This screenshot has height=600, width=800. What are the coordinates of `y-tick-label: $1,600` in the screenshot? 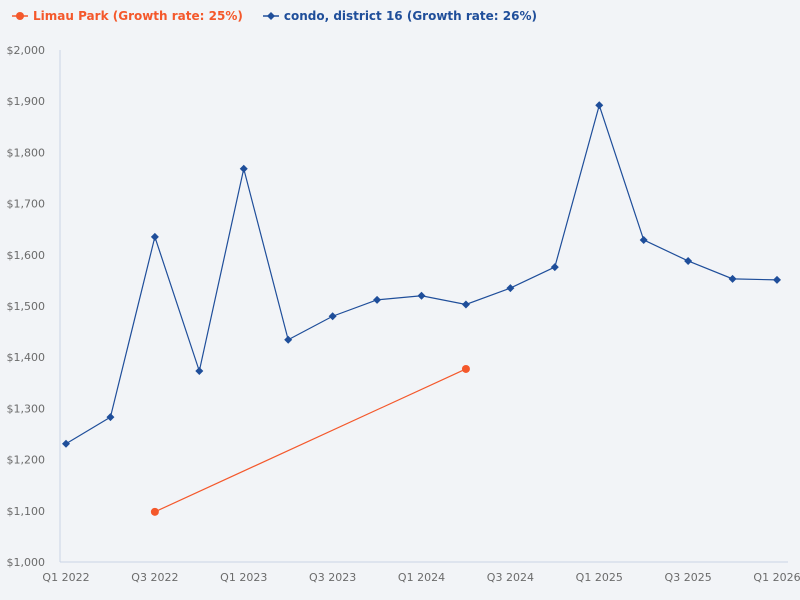 It's located at (26, 255).